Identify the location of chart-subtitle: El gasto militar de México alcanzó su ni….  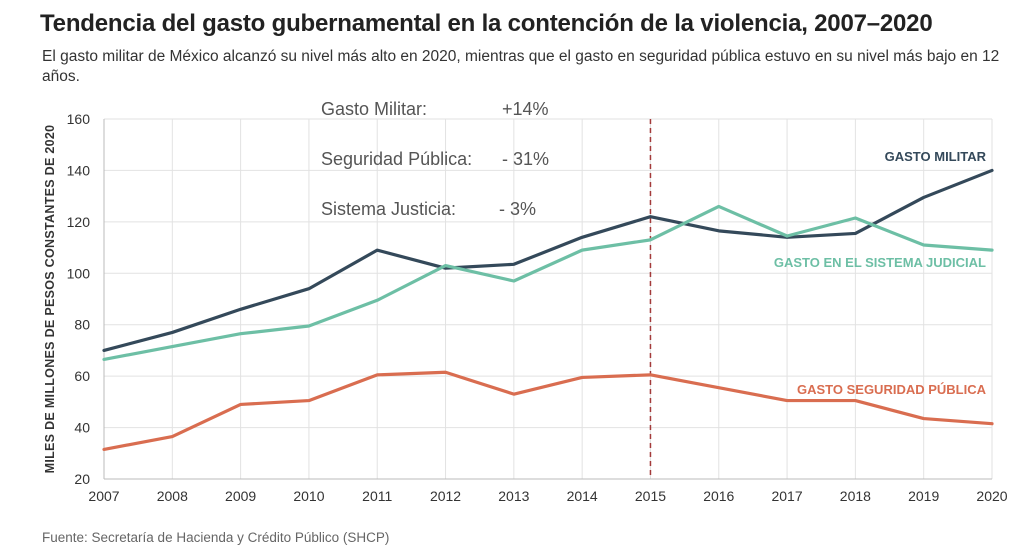
(521, 66).